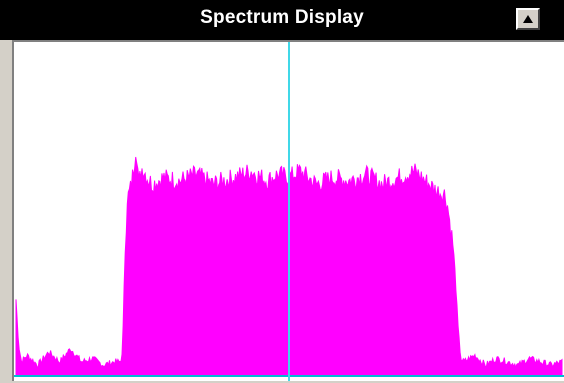  I want to click on window-title: Spectrum Display, so click(282, 17).